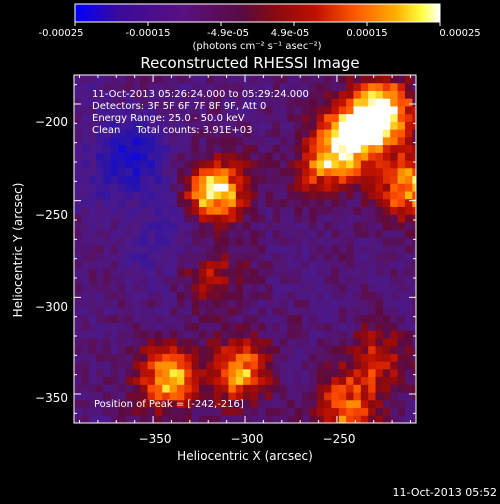 The image size is (500, 504). I want to click on x-axis-label: Heliocentric X (arcsec), so click(245, 456).